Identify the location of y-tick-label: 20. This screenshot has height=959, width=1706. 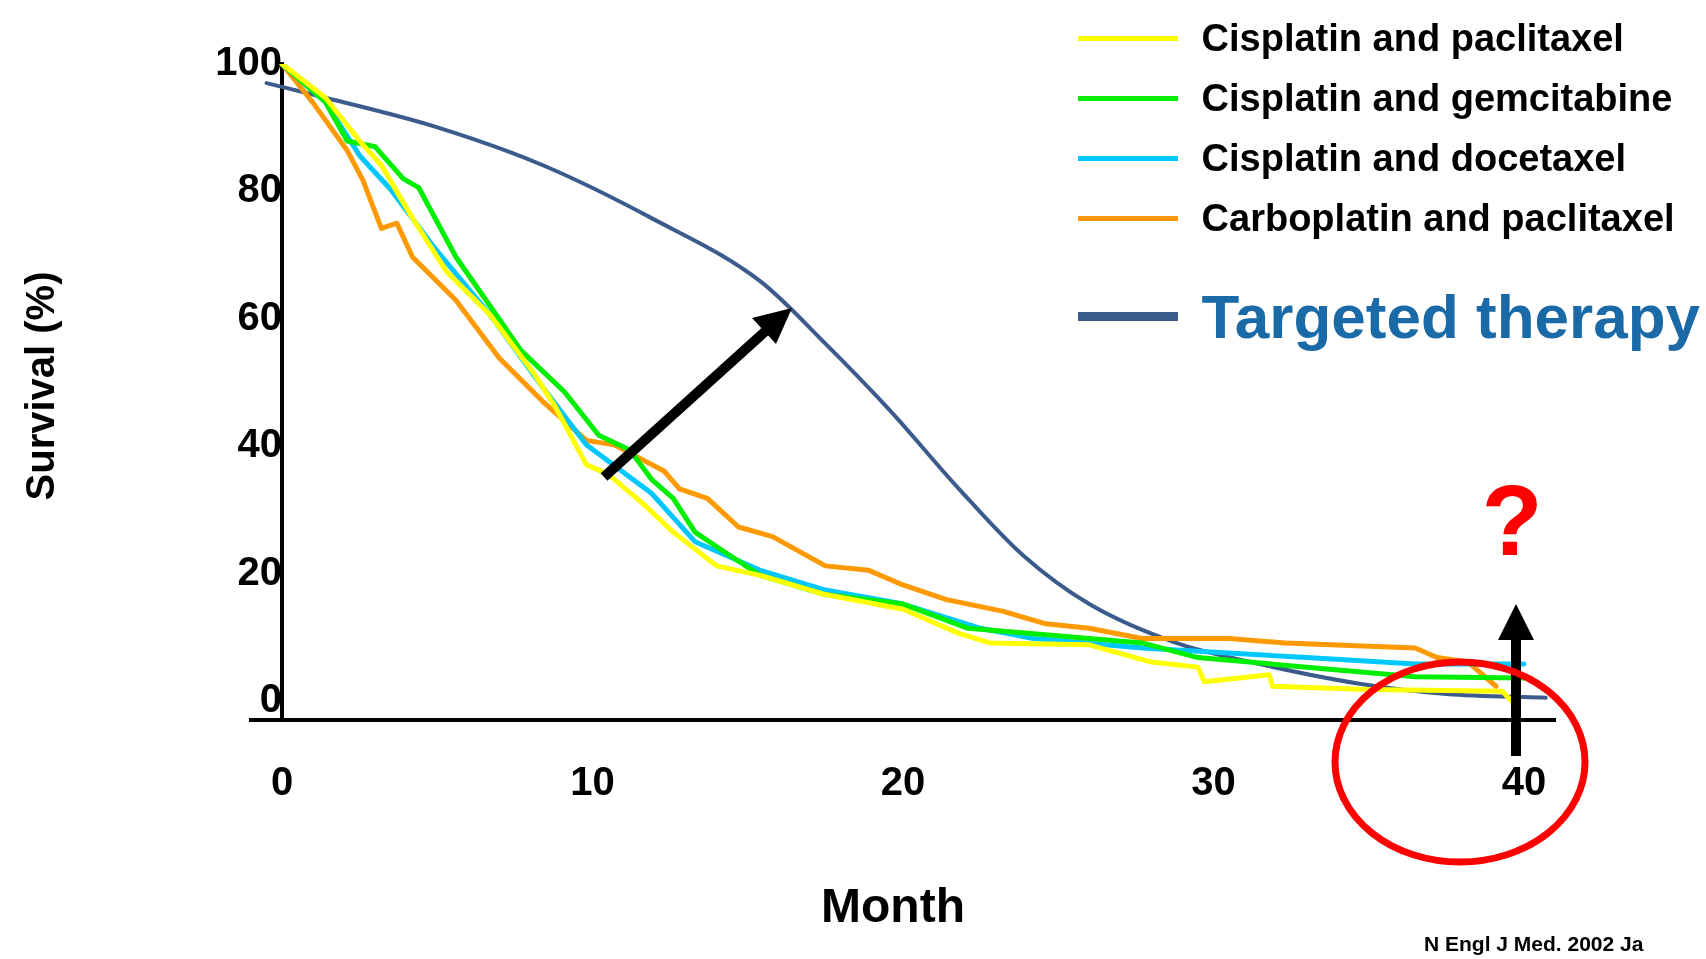
(260, 570).